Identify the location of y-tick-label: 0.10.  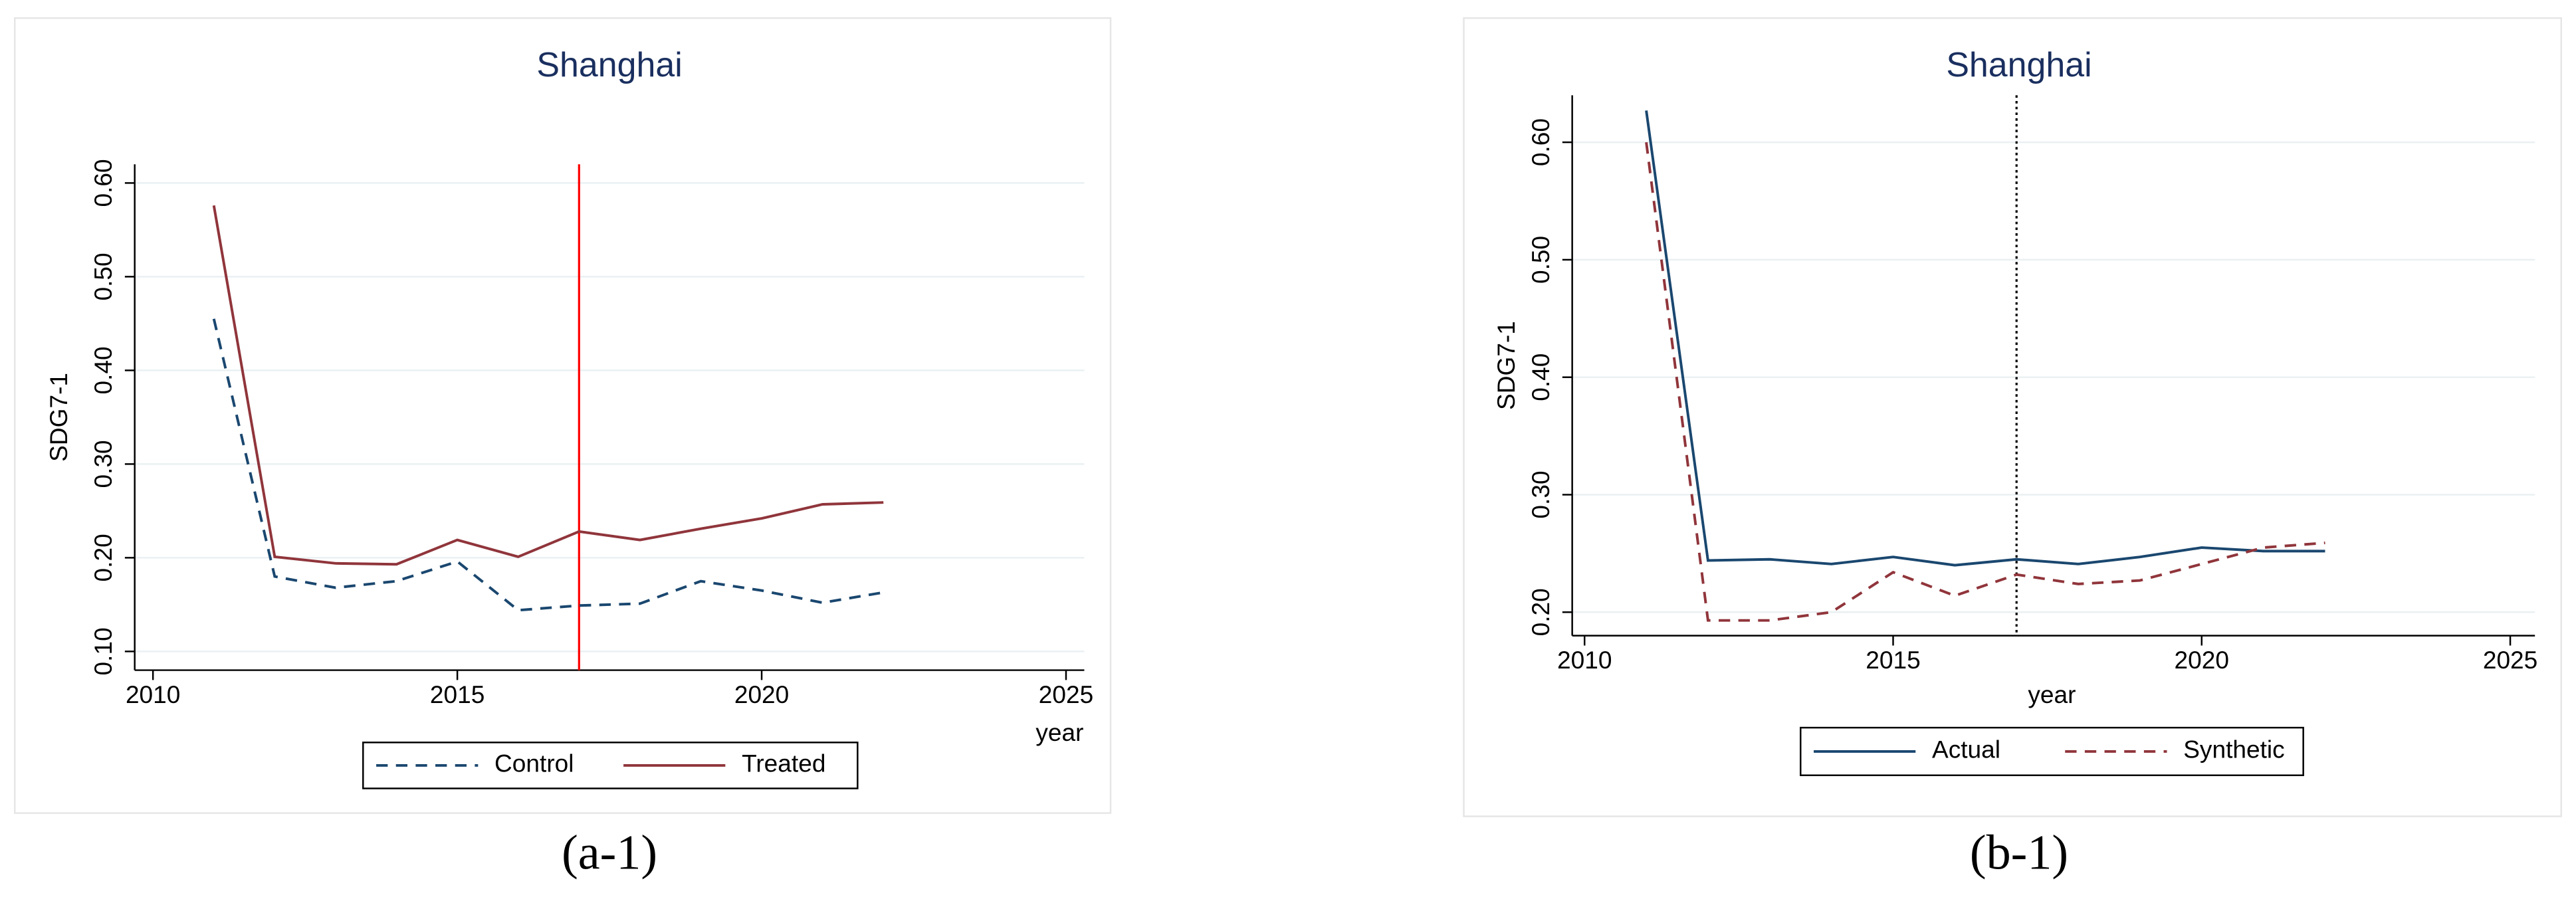
(103, 651).